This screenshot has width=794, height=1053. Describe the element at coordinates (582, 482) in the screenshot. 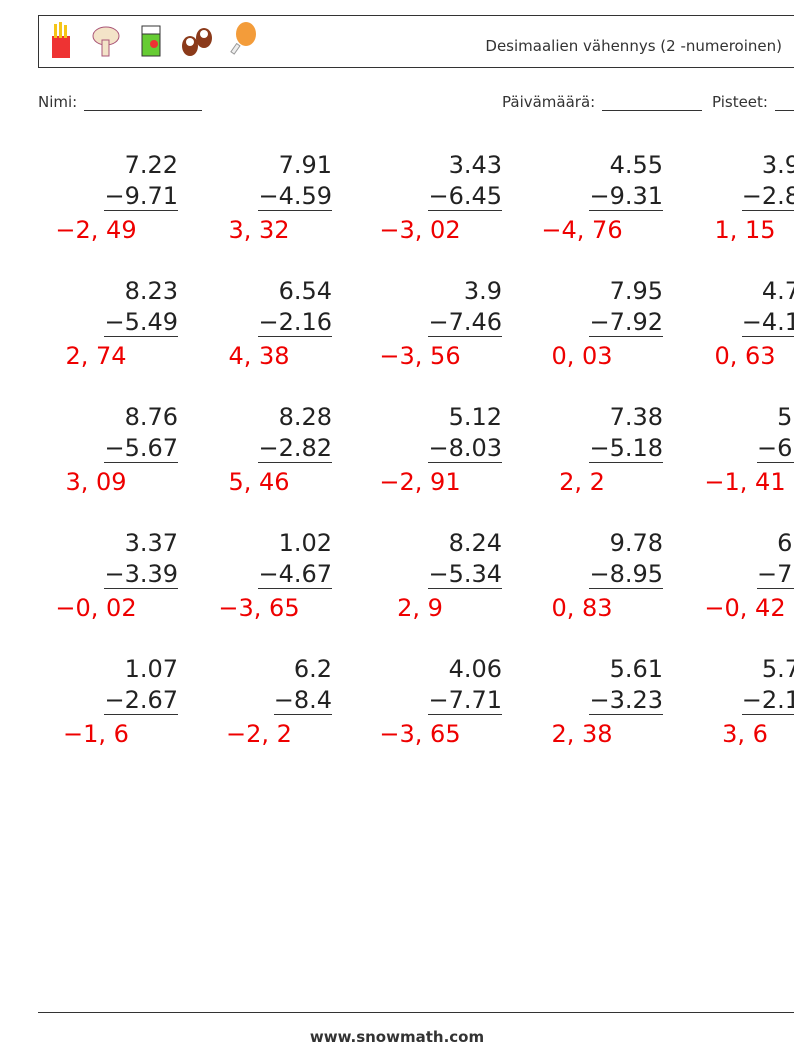

I see `answer: 2, 2` at that location.